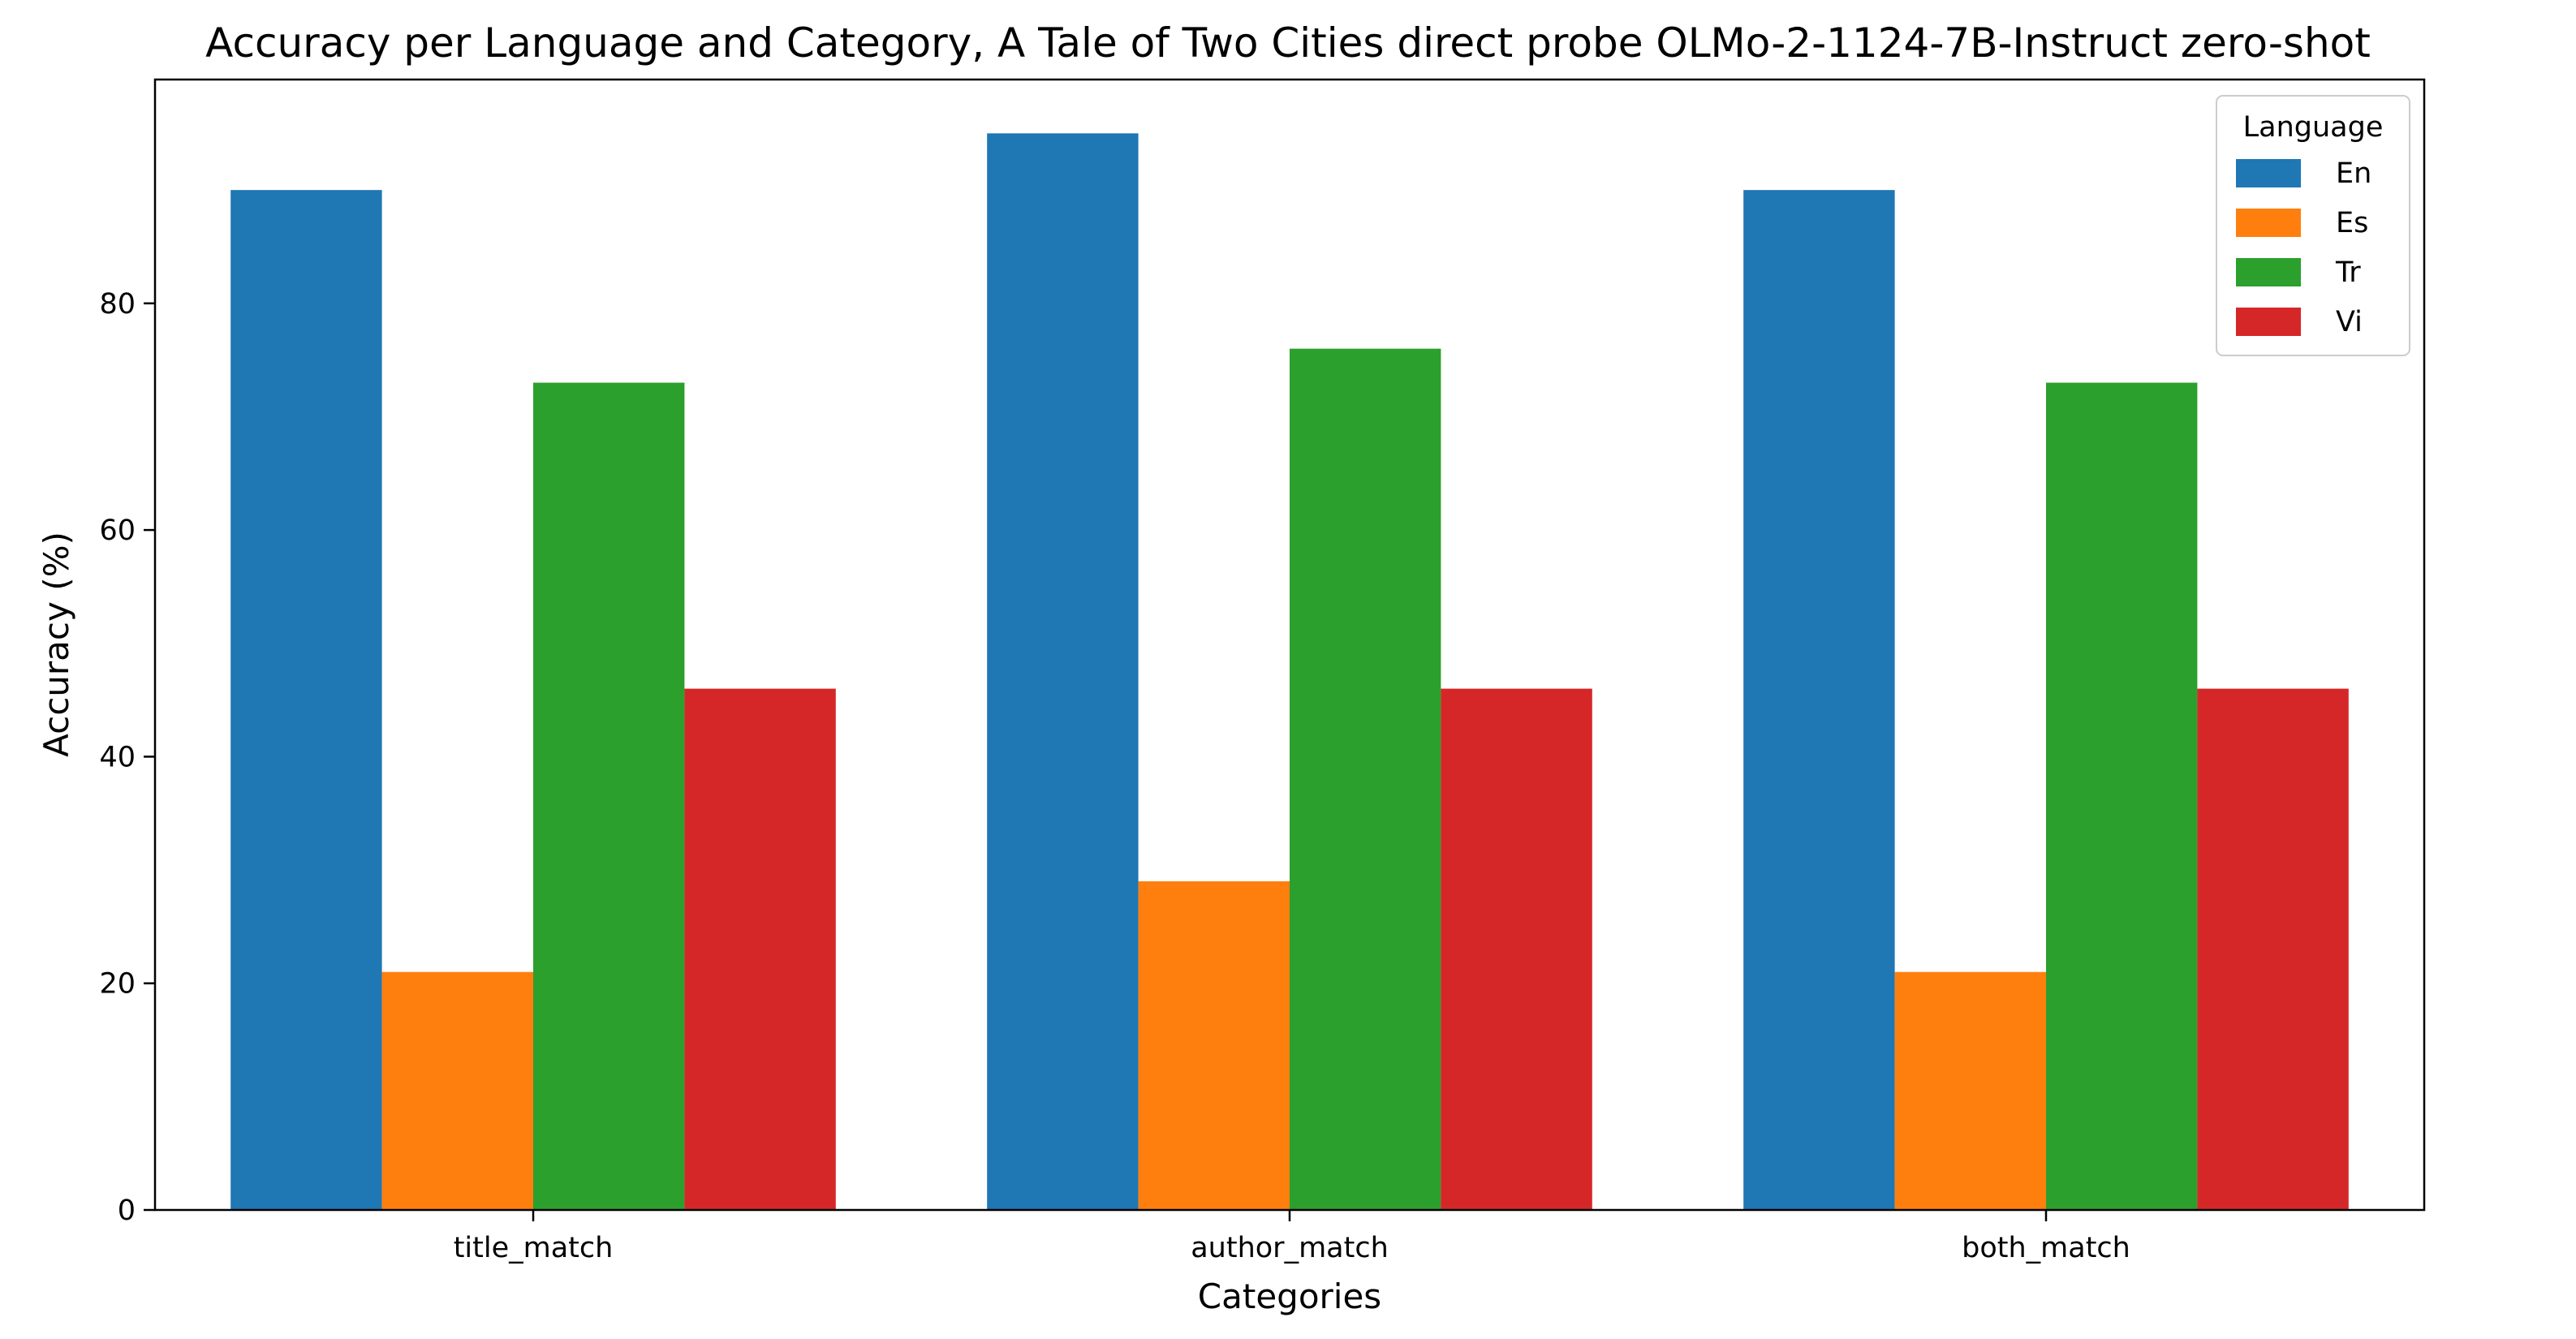  Describe the element at coordinates (1517, 949) in the screenshot. I see `bar-vi-author-match` at that location.